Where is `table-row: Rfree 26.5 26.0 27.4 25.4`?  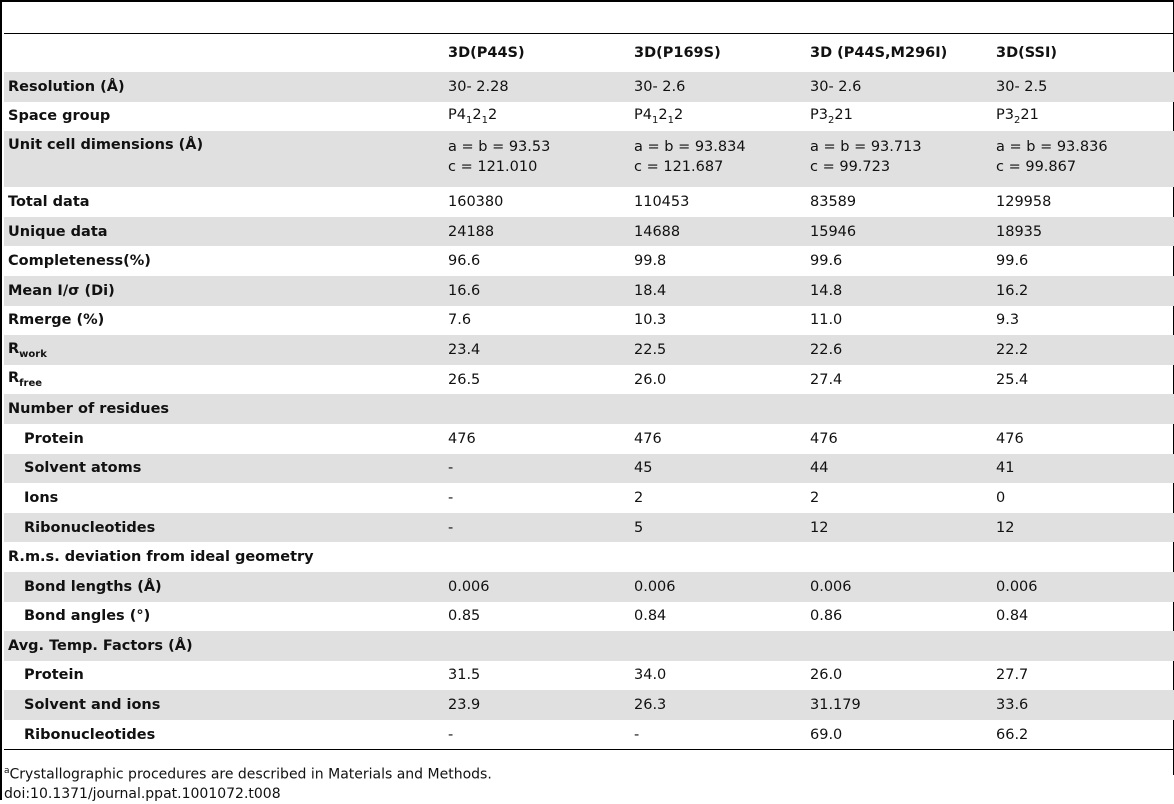
table-row: Rfree 26.5 26.0 27.4 25.4 is located at coordinates (589, 380).